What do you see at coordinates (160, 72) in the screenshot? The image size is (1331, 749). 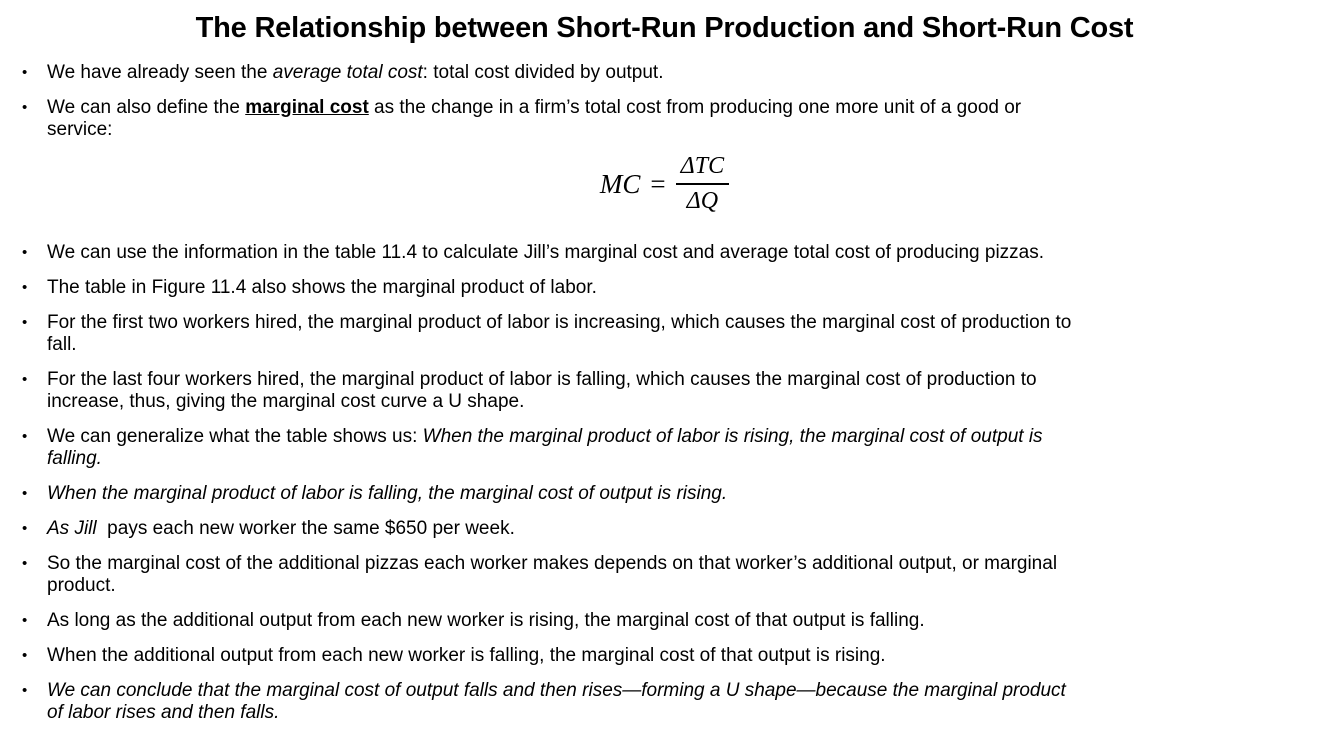 I see `text-segment: We have already seen the` at bounding box center [160, 72].